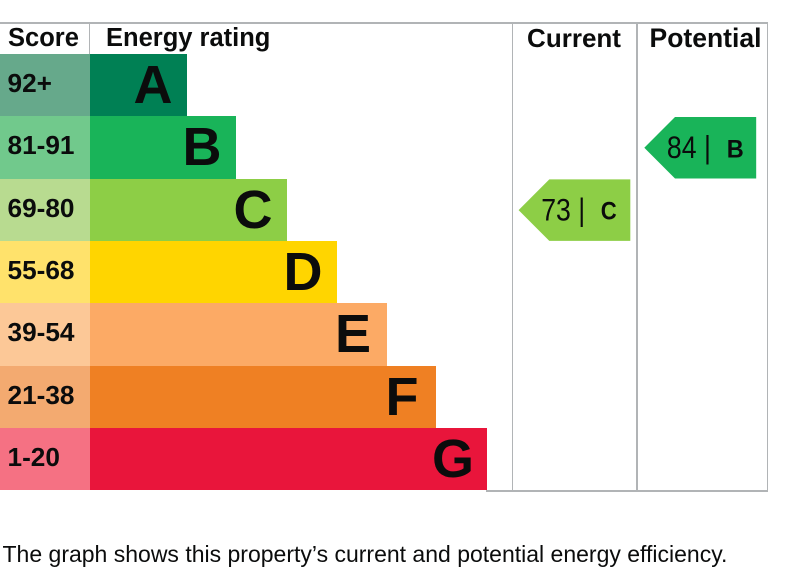  I want to click on svg-text: 73 |, so click(563, 209).